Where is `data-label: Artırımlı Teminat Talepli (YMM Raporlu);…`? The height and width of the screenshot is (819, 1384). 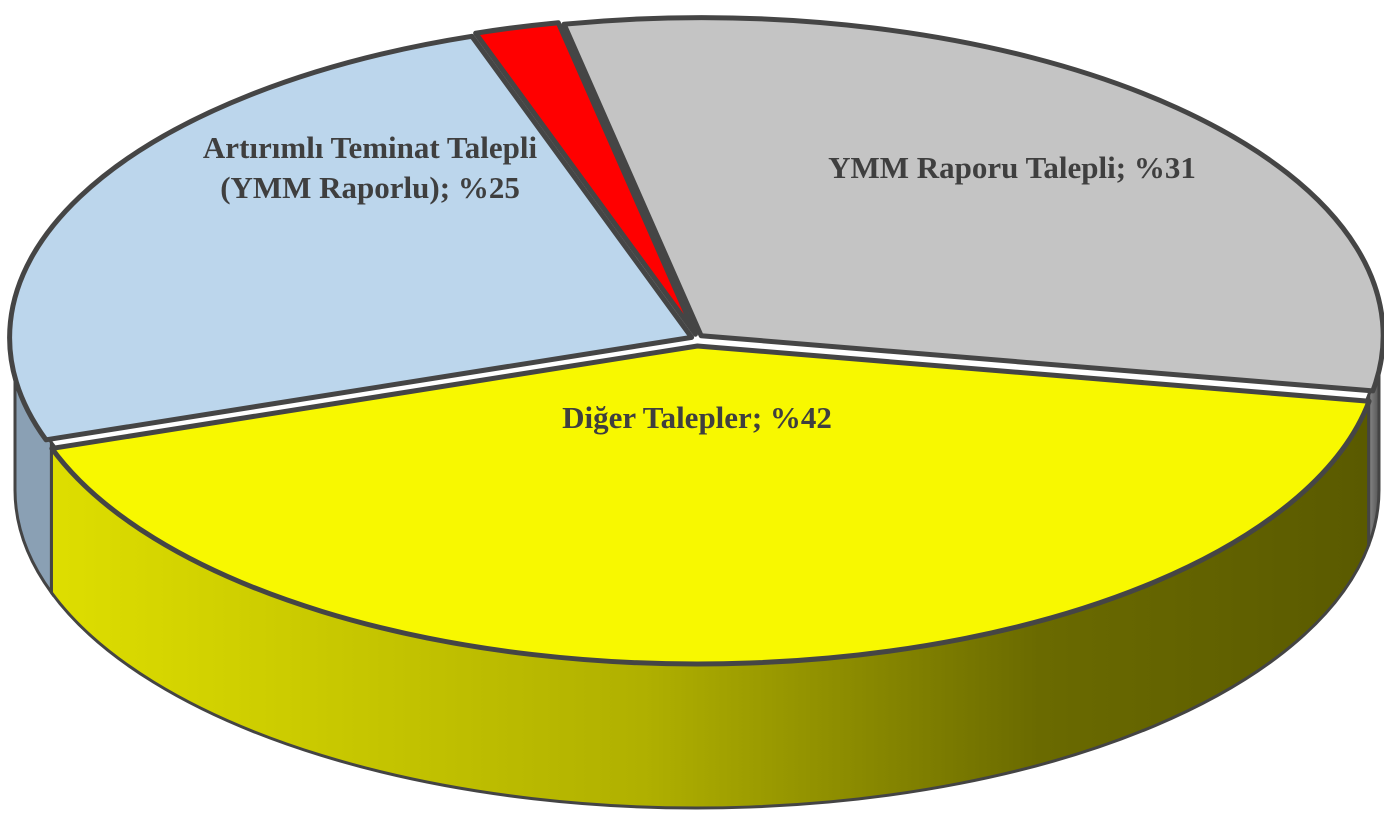 data-label: Artırımlı Teminat Talepli (YMM Raporlu);… is located at coordinates (370, 168).